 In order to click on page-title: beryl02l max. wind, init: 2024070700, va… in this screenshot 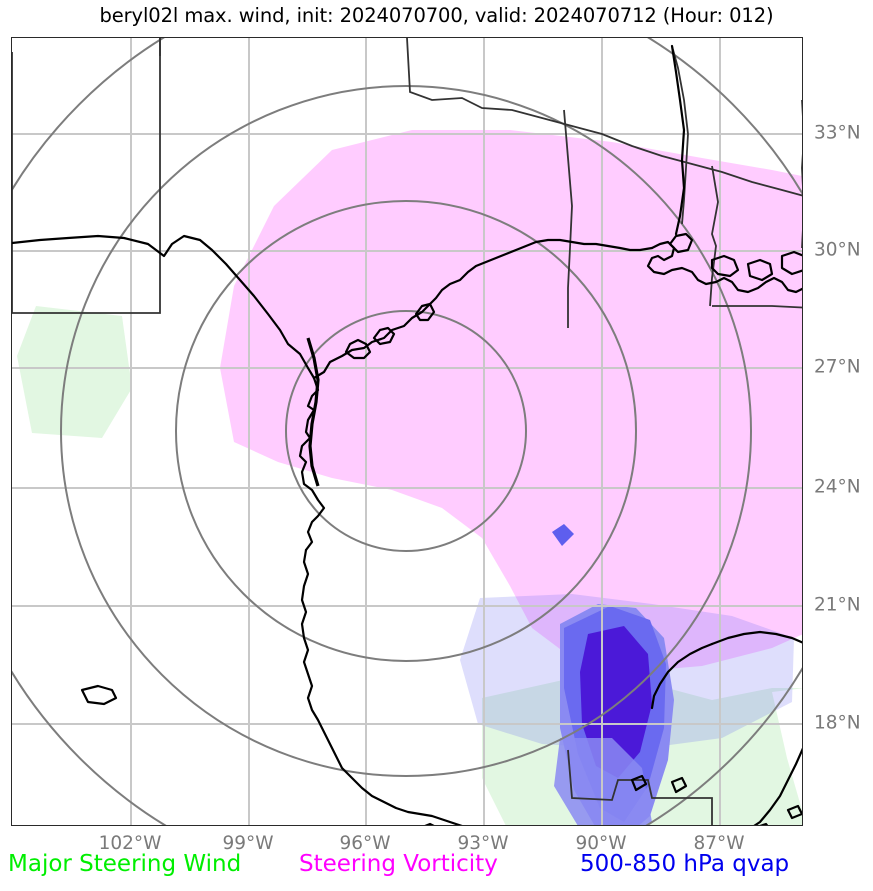, I will do `click(436, 15)`.